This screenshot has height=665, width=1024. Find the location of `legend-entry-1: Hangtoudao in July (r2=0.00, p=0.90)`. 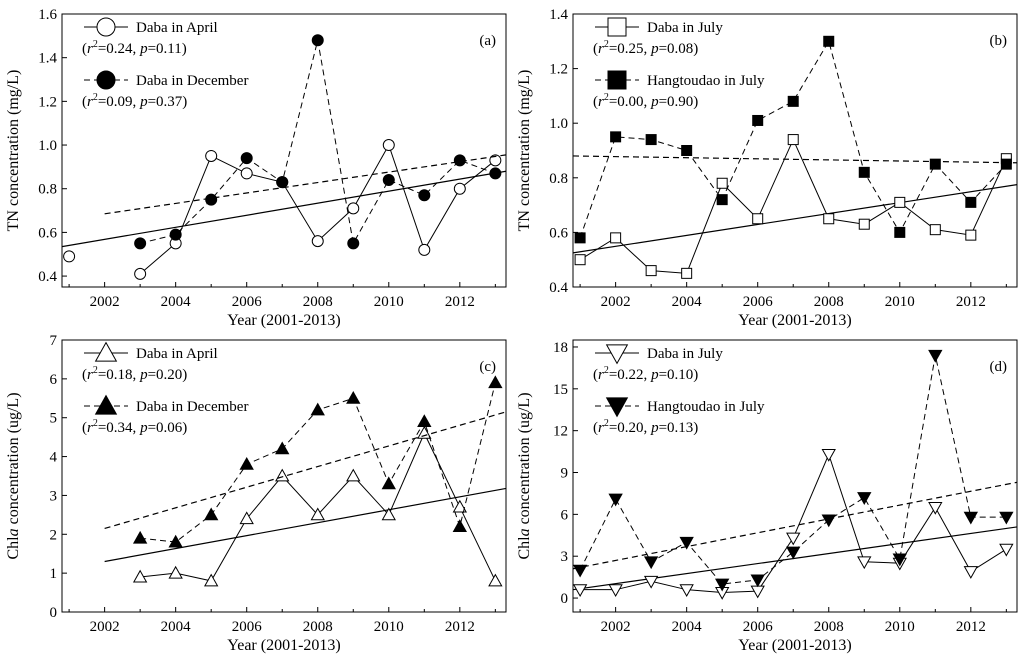

legend-entry-1: Hangtoudao in July (r2=0.00, p=0.90) is located at coordinates (679, 90).